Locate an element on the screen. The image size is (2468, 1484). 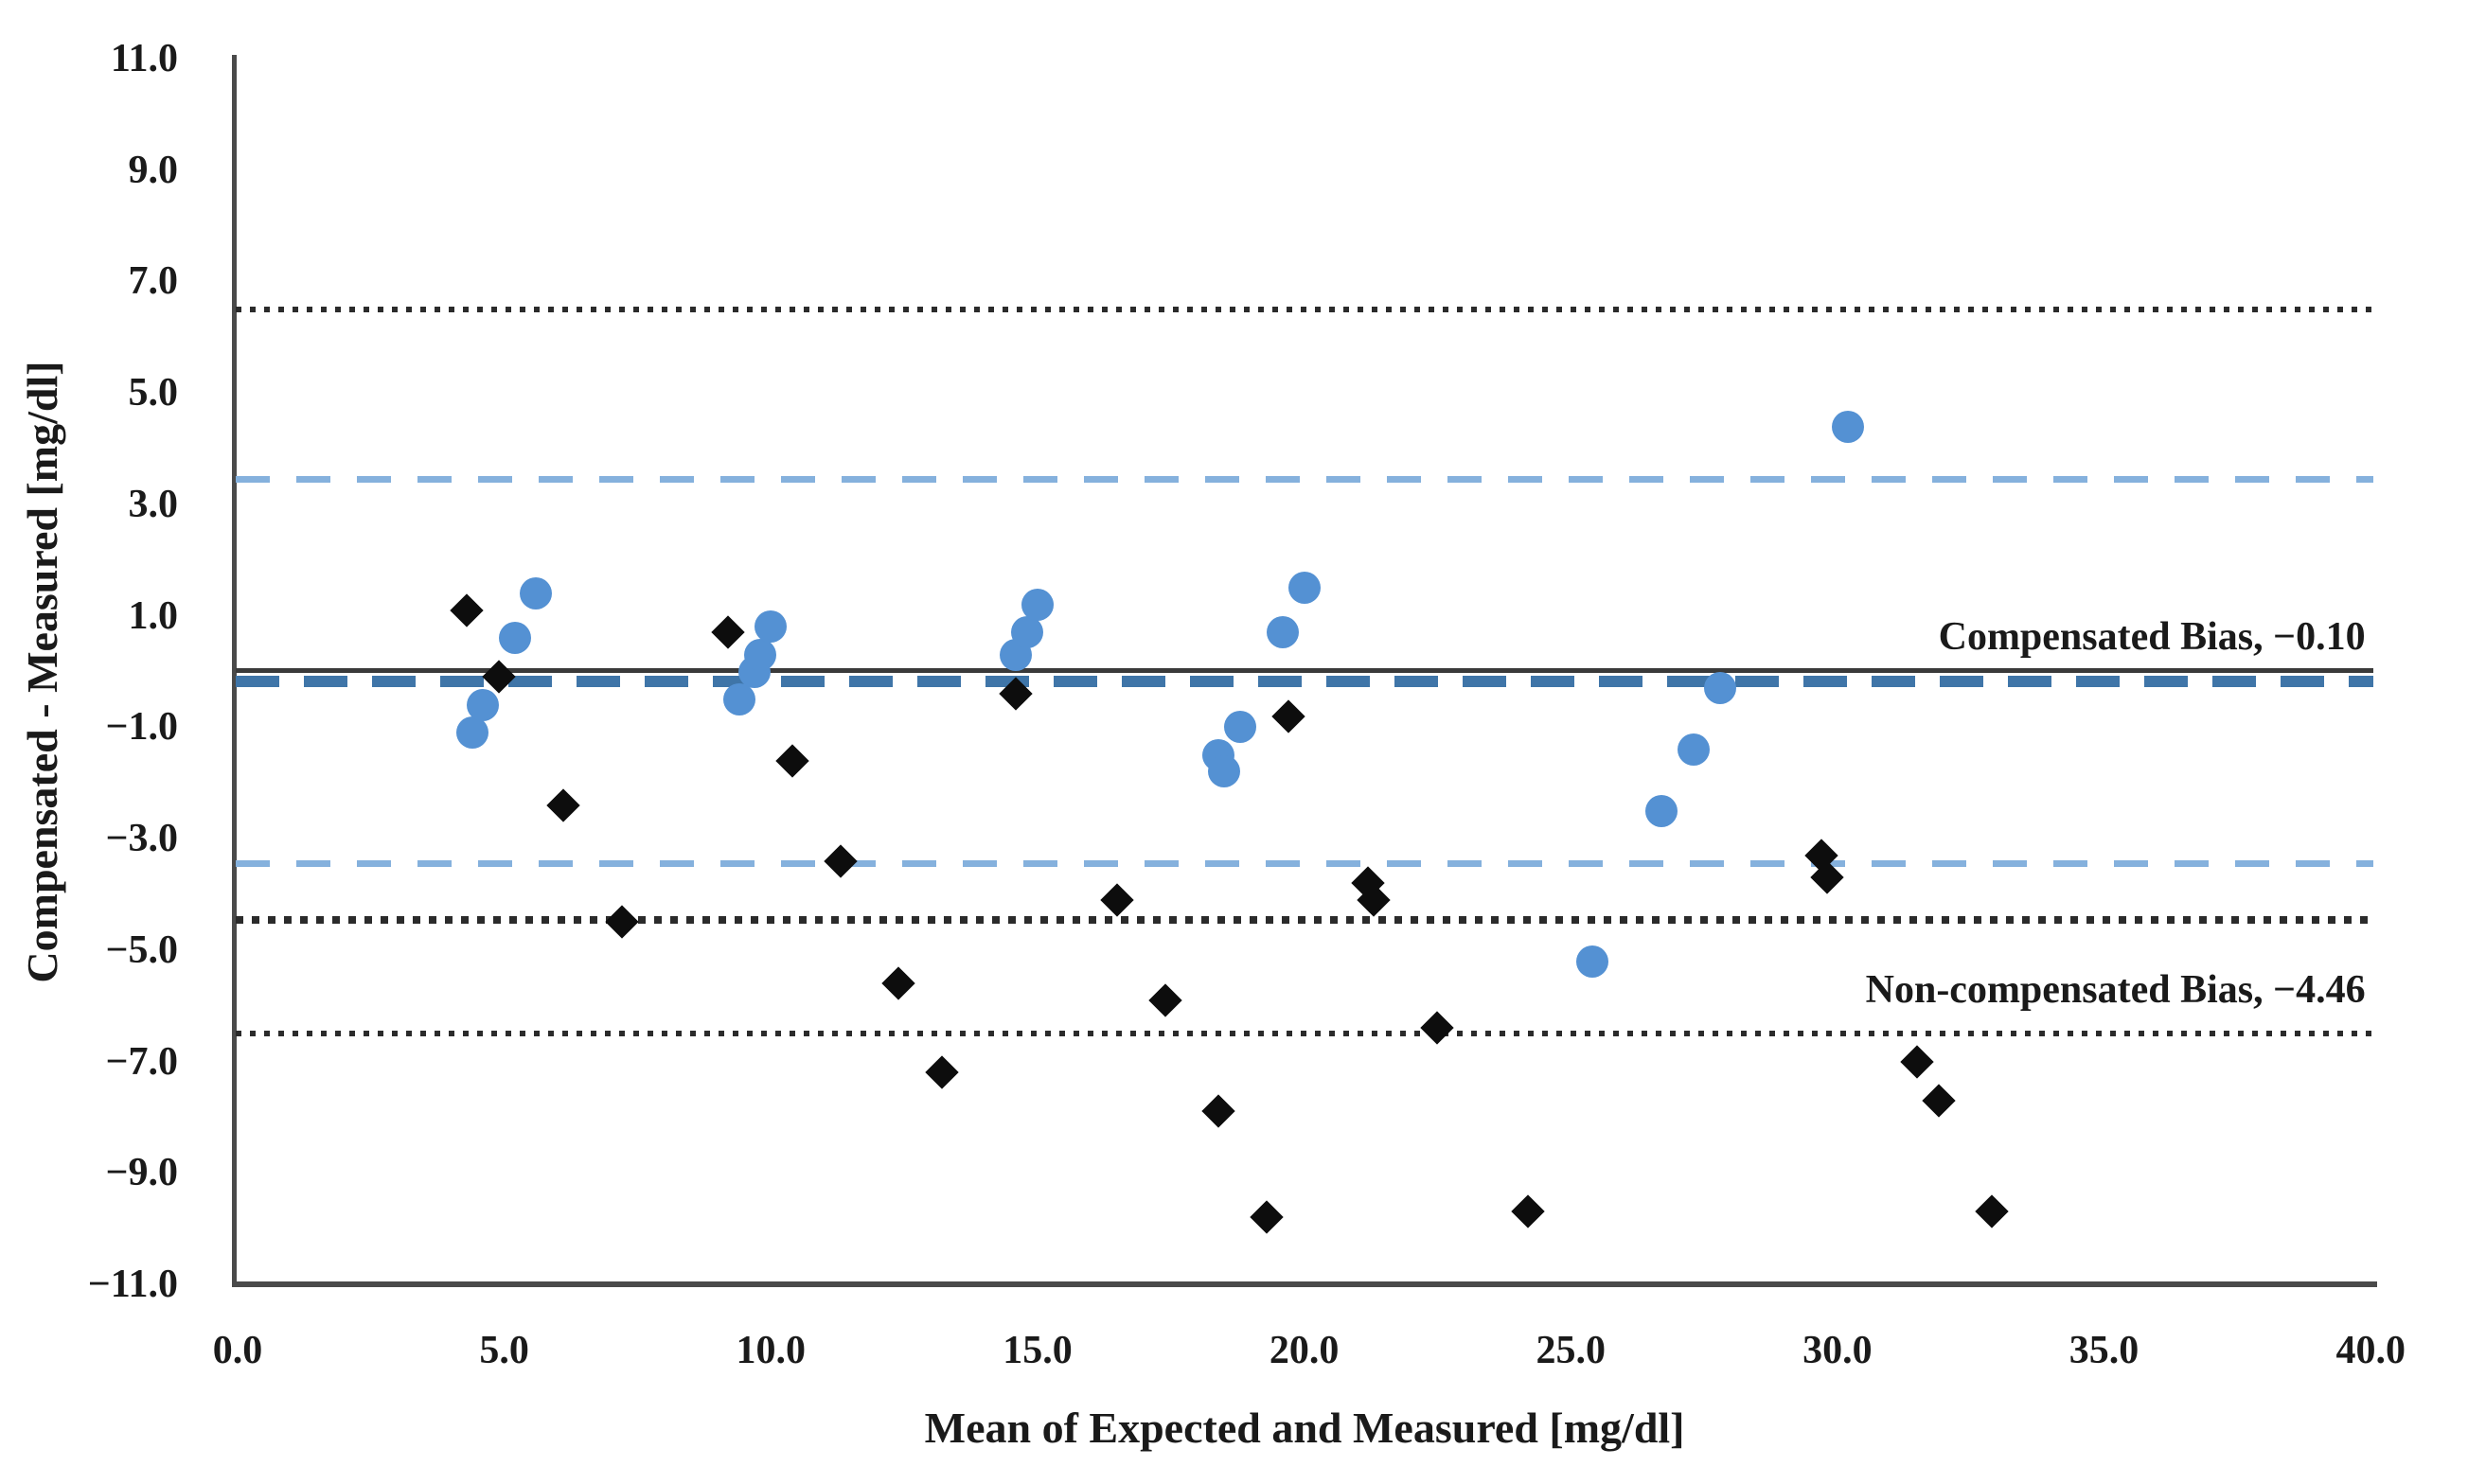
x-axis-title: Mean of Expected and Measured [mg/dl] is located at coordinates (1304, 1428).